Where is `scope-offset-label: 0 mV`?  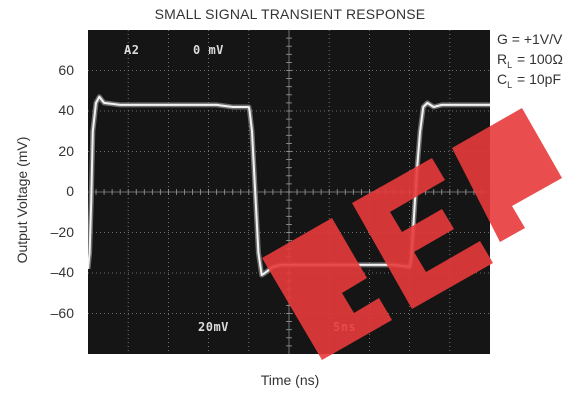
scope-offset-label: 0 mV is located at coordinates (208, 50).